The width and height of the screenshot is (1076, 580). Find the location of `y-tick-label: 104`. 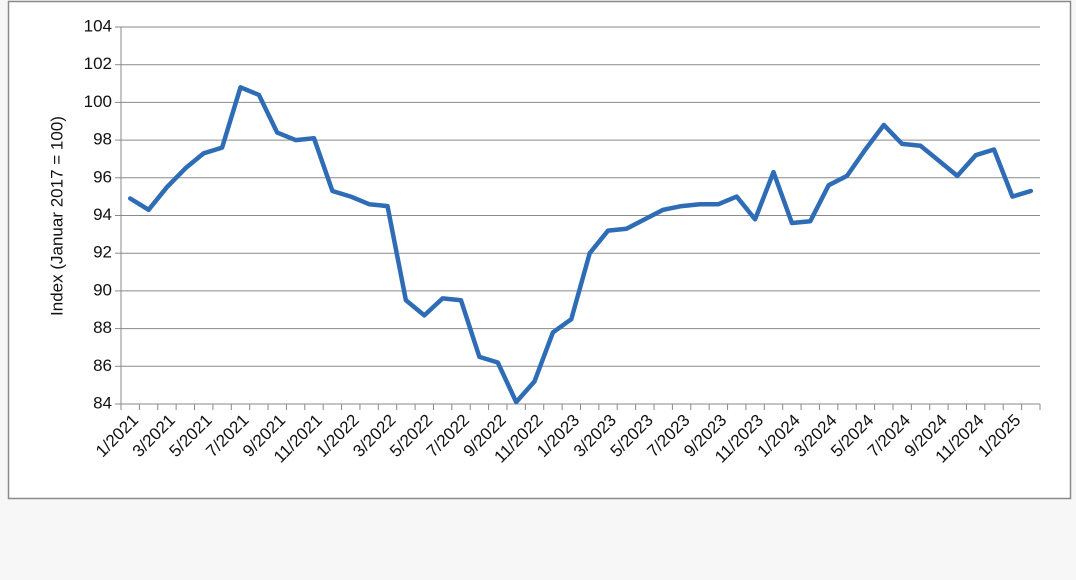

y-tick-label: 104 is located at coordinates (98, 25).